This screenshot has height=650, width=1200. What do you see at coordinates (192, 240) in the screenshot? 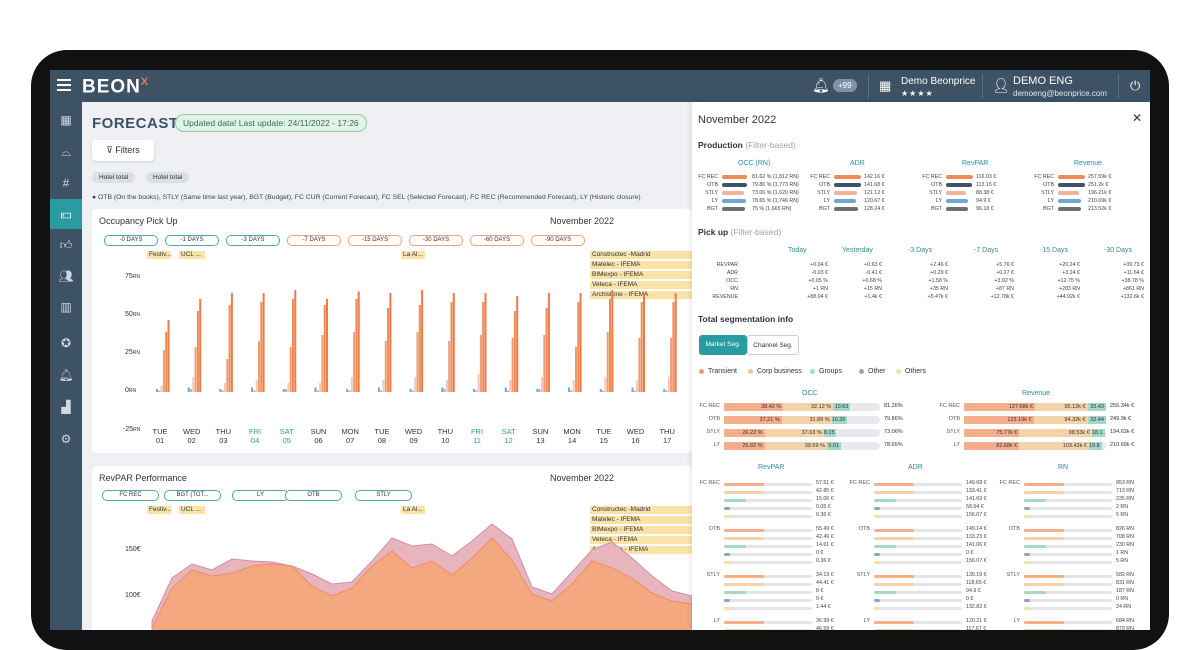
I see `days-pill: -1 DAYS` at bounding box center [192, 240].